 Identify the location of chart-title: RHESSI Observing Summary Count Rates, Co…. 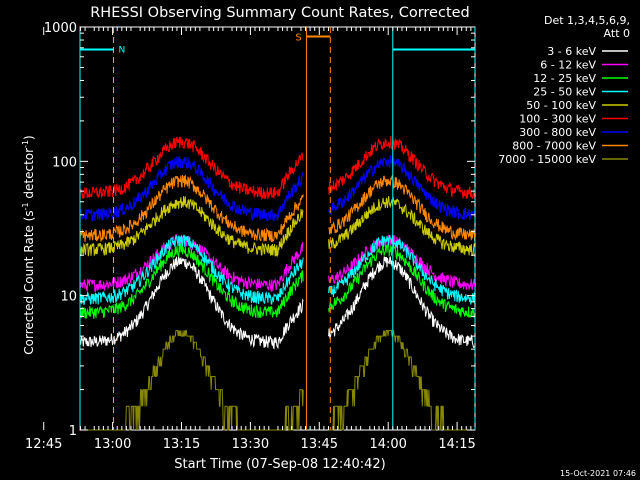
(280, 13).